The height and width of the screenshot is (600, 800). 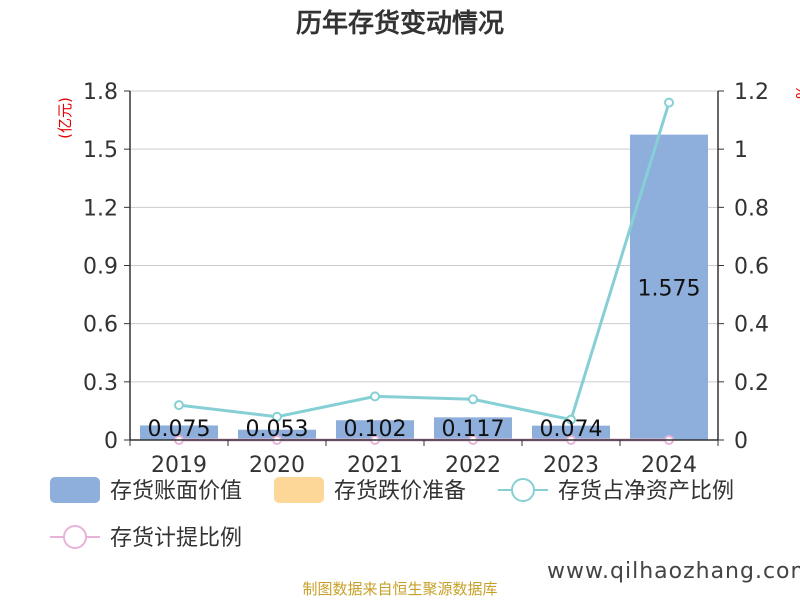 I want to click on left-tick-label: 0, so click(x=111, y=441).